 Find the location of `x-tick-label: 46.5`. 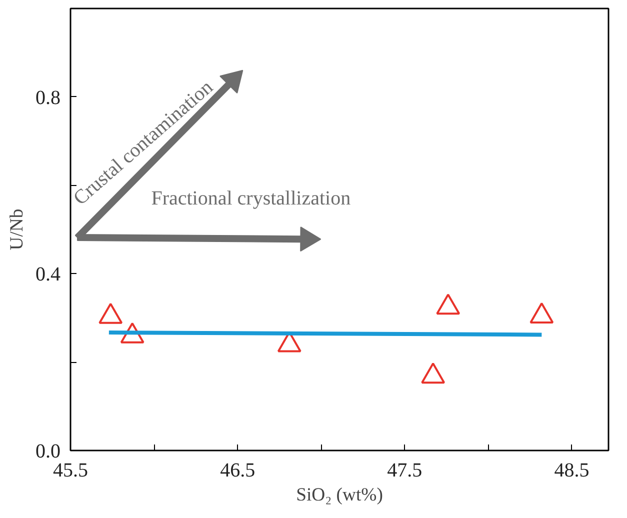

x-tick-label: 46.5 is located at coordinates (238, 471).